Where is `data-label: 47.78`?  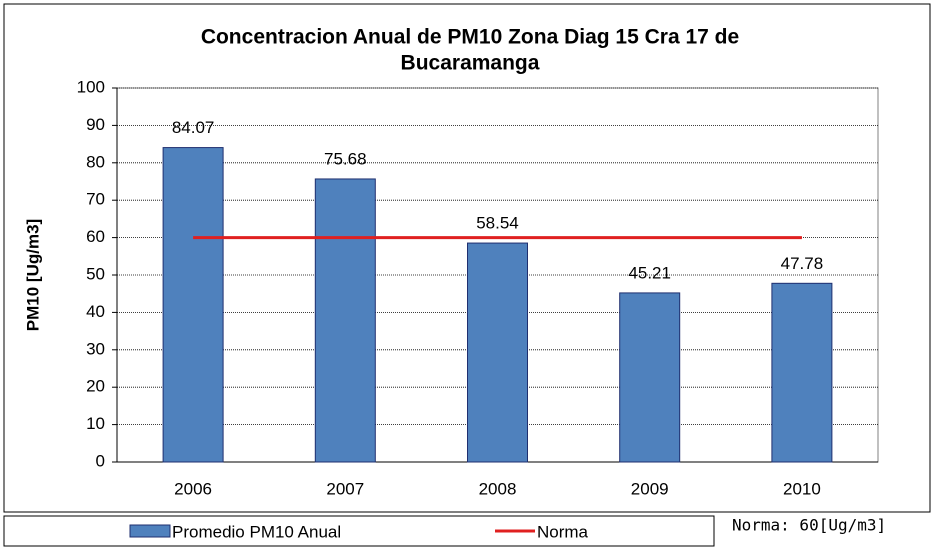
data-label: 47.78 is located at coordinates (802, 263).